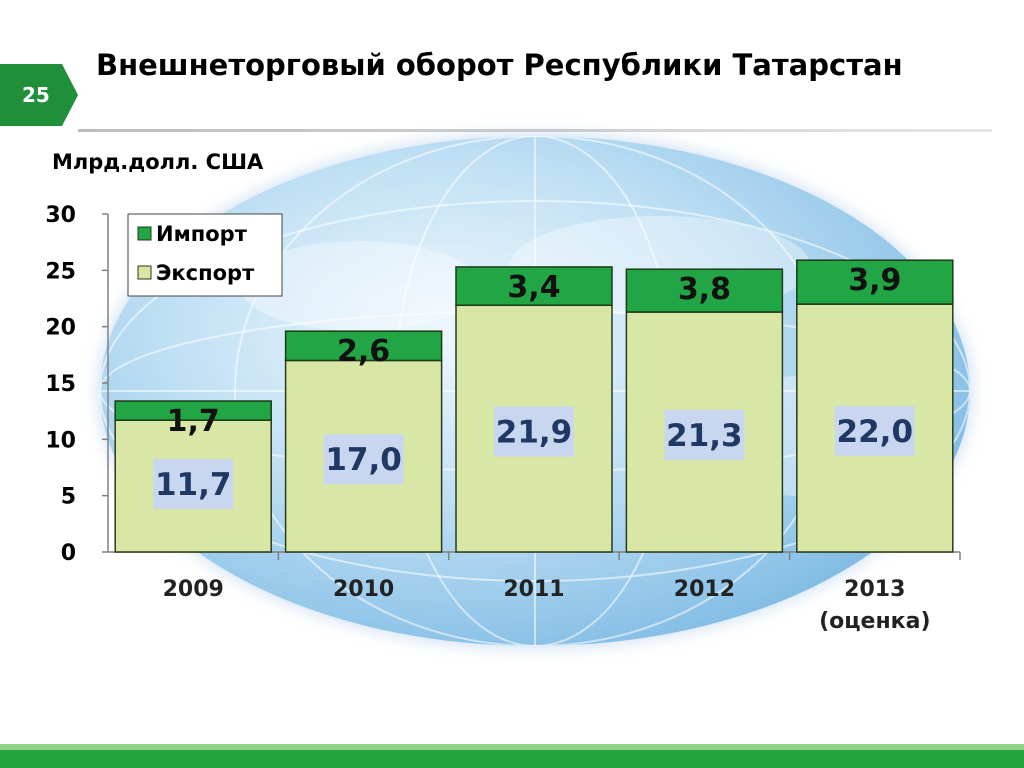  I want to click on slide-number-badge: 25, so click(39, 95).